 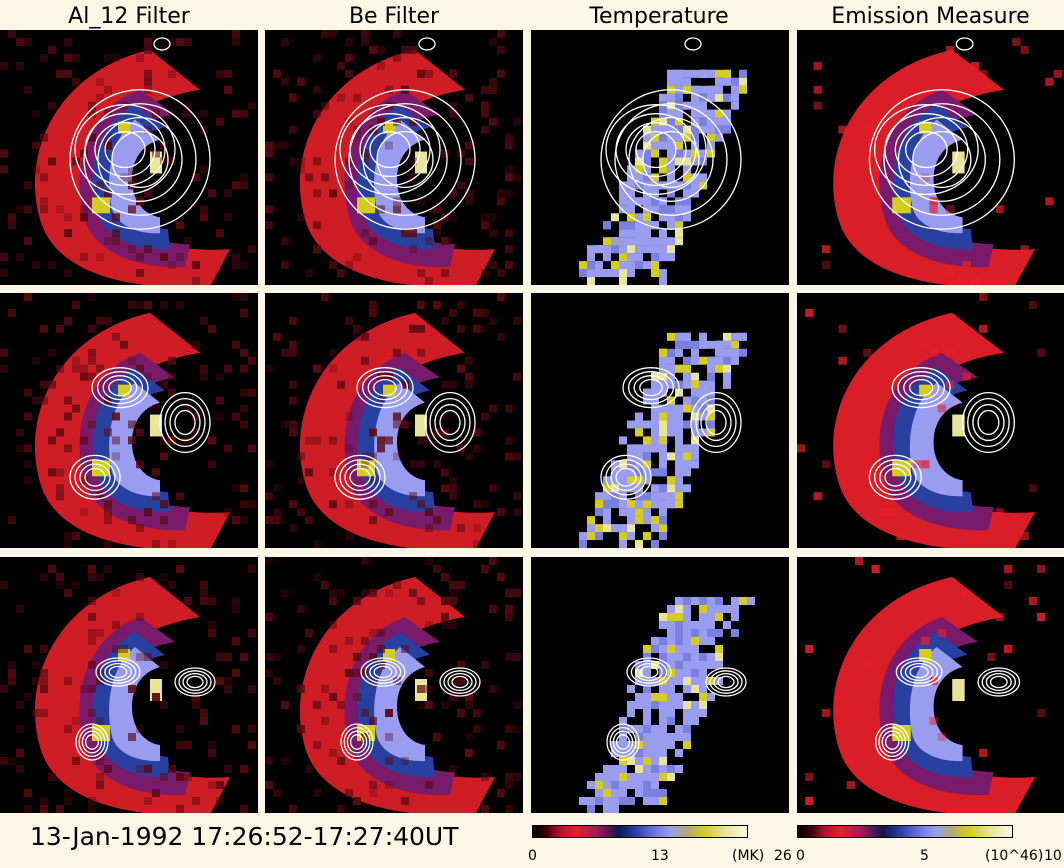 What do you see at coordinates (659, 16) in the screenshot?
I see `column-title-temperature: Temperature` at bounding box center [659, 16].